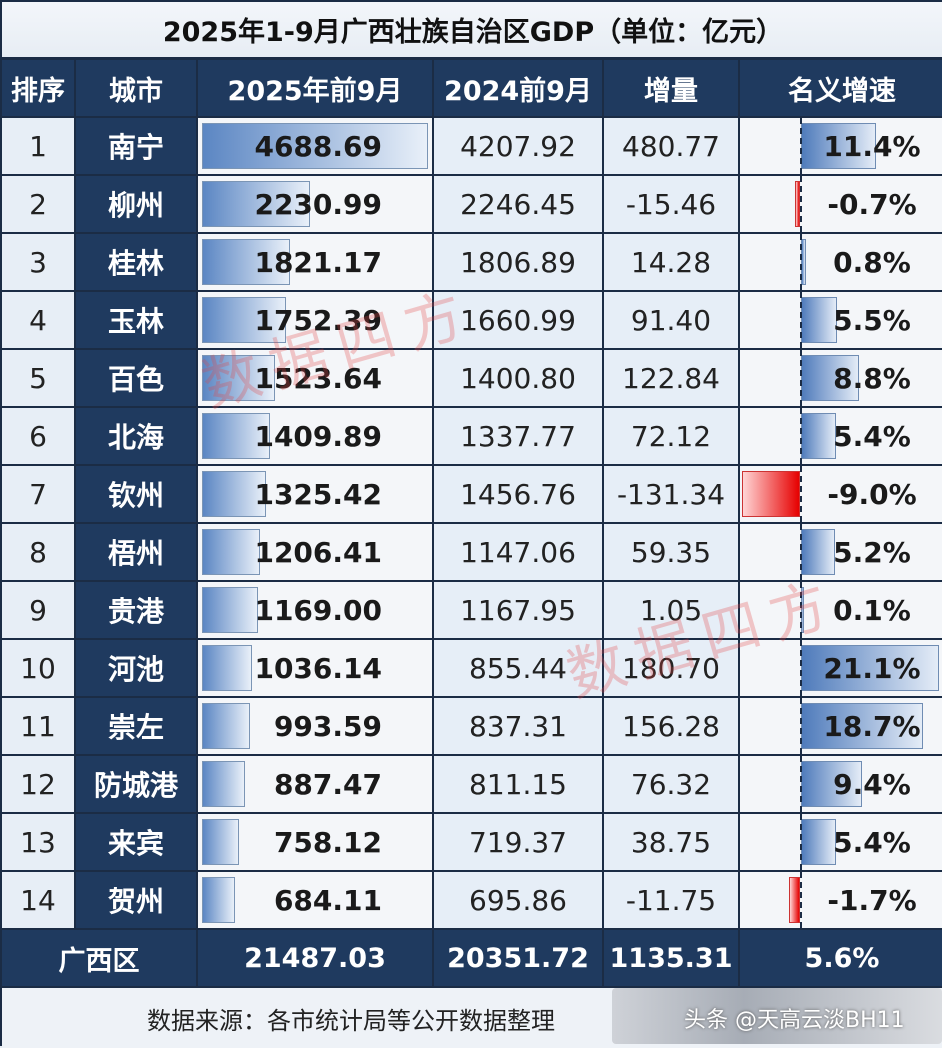 This screenshot has height=1048, width=942. Describe the element at coordinates (472, 901) in the screenshot. I see `table-row: 14 贺州 684.11 695.86 -11.75 -1.7%` at that location.